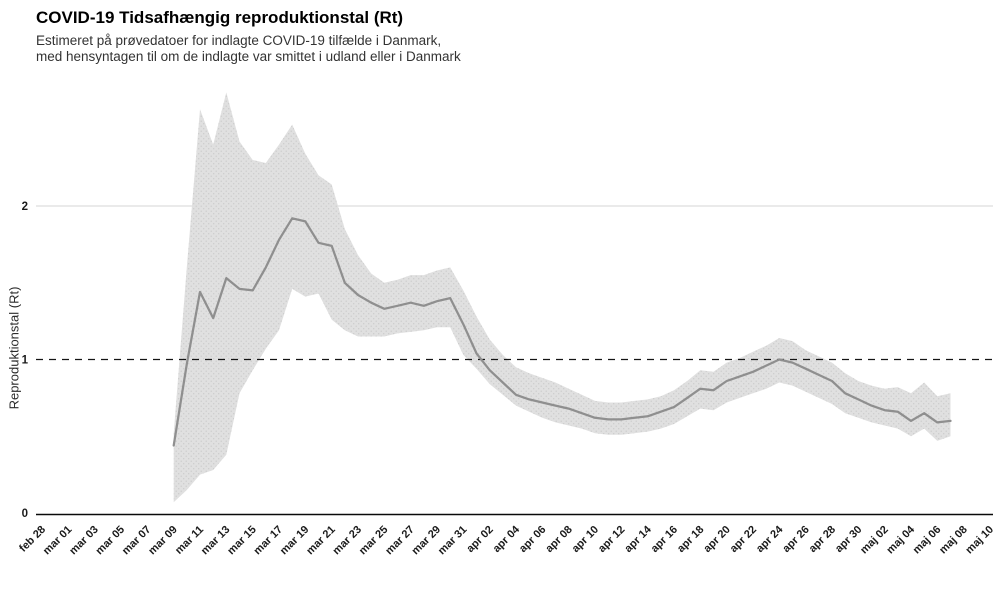 The image size is (1000, 600). What do you see at coordinates (979, 540) in the screenshot?
I see `x-tick-label: maj 10` at bounding box center [979, 540].